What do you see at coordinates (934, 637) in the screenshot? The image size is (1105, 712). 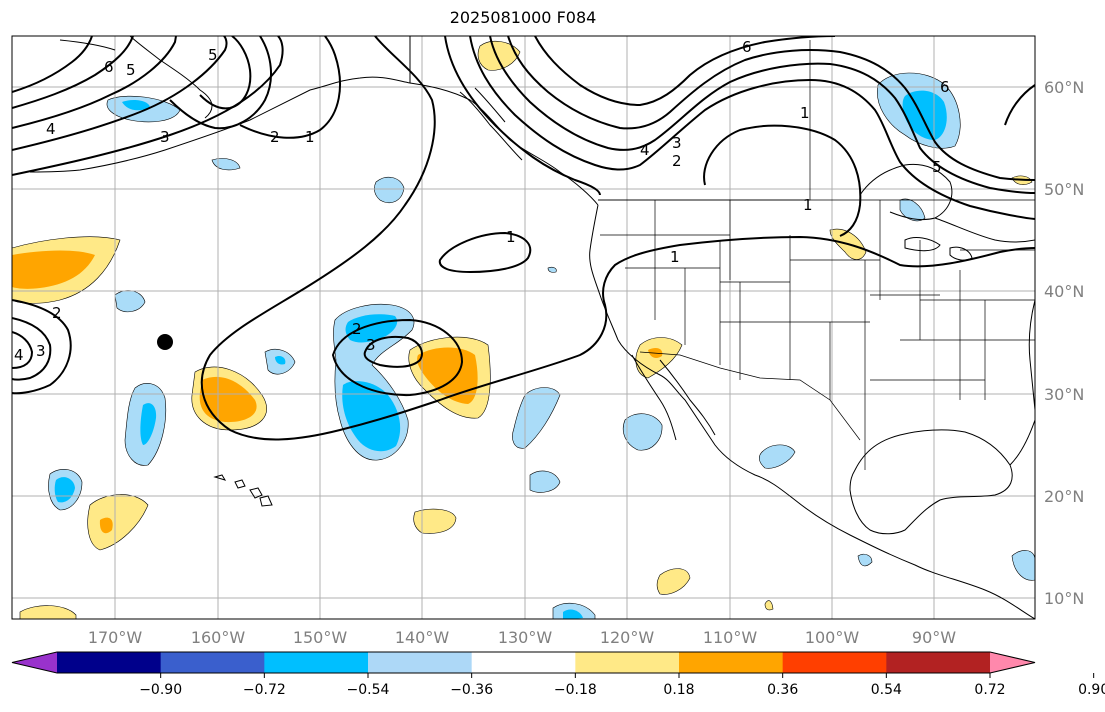 I see `lon-label: 90°W` at bounding box center [934, 637].